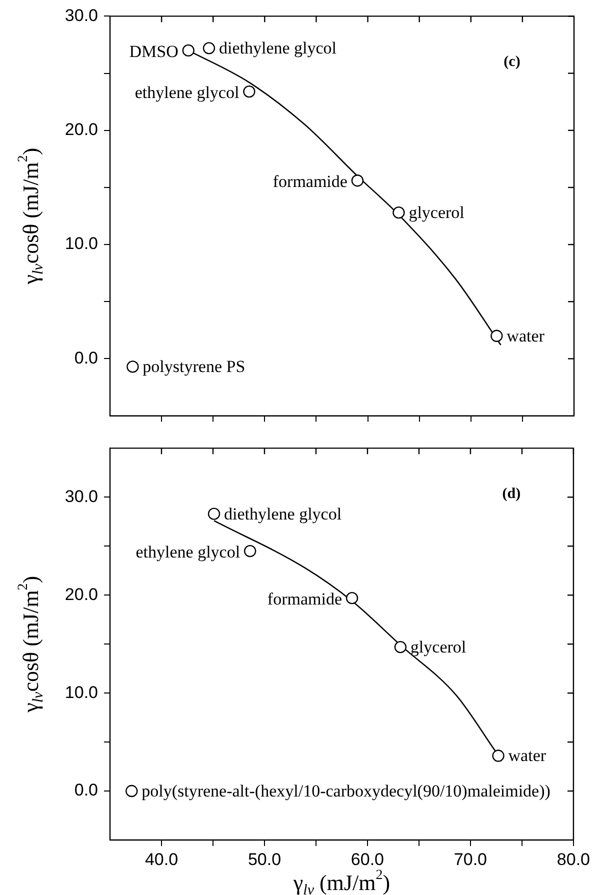 Image resolution: width=594 pixels, height=895 pixels. What do you see at coordinates (265, 859) in the screenshot?
I see `x-tick-label: 50.0` at bounding box center [265, 859].